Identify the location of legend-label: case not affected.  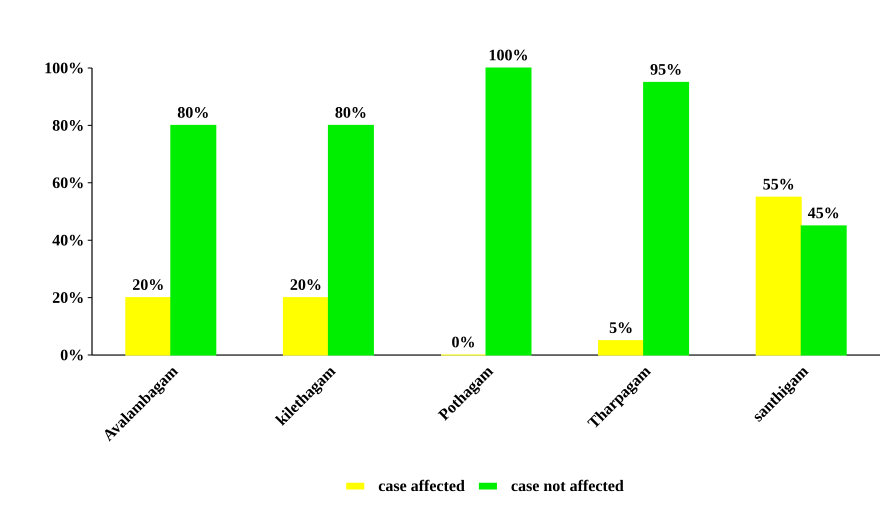
(568, 486).